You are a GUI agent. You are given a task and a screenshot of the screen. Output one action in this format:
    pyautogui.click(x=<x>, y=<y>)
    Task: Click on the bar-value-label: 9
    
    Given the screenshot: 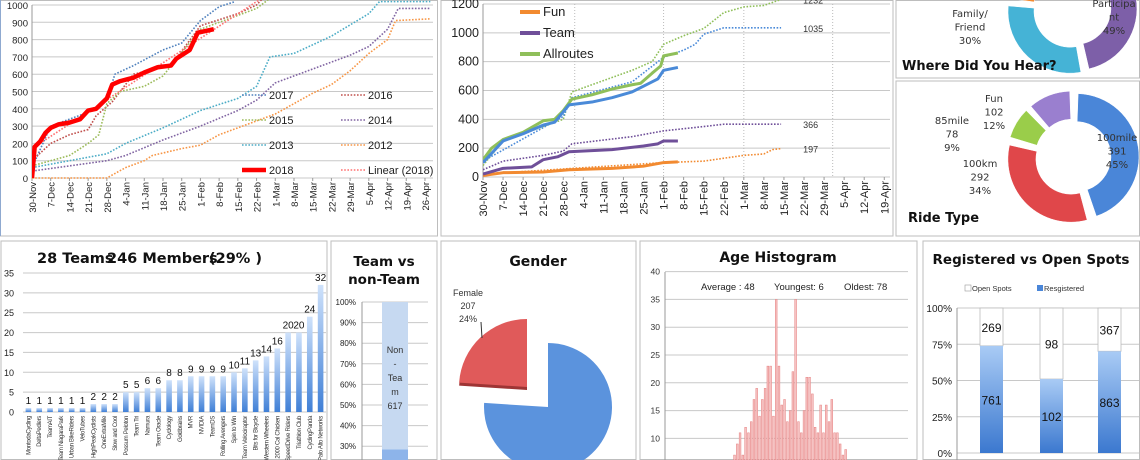 What is the action you would take?
    pyautogui.click(x=191, y=369)
    